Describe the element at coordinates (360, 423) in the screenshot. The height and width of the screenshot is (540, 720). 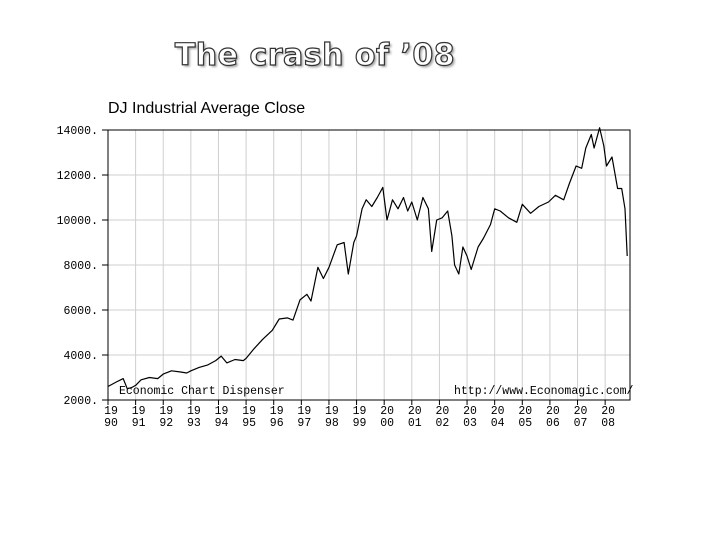
I see `x-tick-label-year: 99` at that location.